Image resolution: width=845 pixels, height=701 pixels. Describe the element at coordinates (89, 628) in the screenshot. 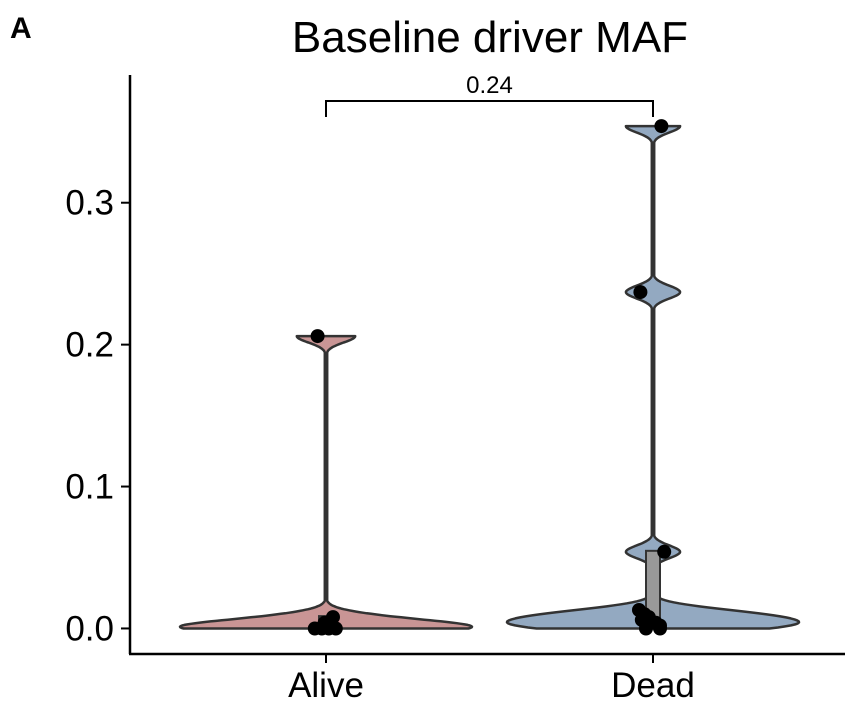

I see `y-tick-label-0: 0.0` at that location.